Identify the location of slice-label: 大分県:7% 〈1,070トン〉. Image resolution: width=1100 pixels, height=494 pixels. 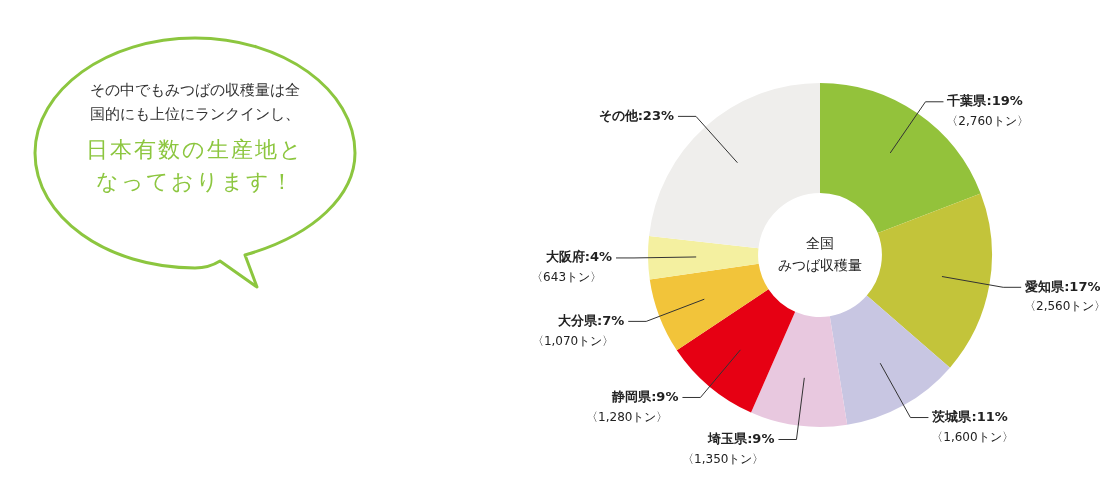
(578, 330).